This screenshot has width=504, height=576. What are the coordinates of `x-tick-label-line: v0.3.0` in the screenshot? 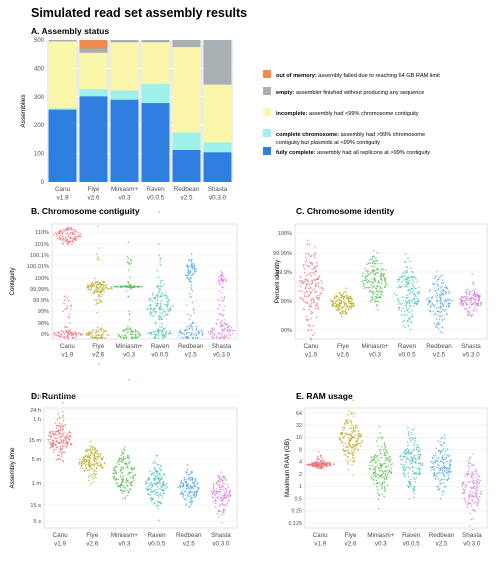 It's located at (218, 198).